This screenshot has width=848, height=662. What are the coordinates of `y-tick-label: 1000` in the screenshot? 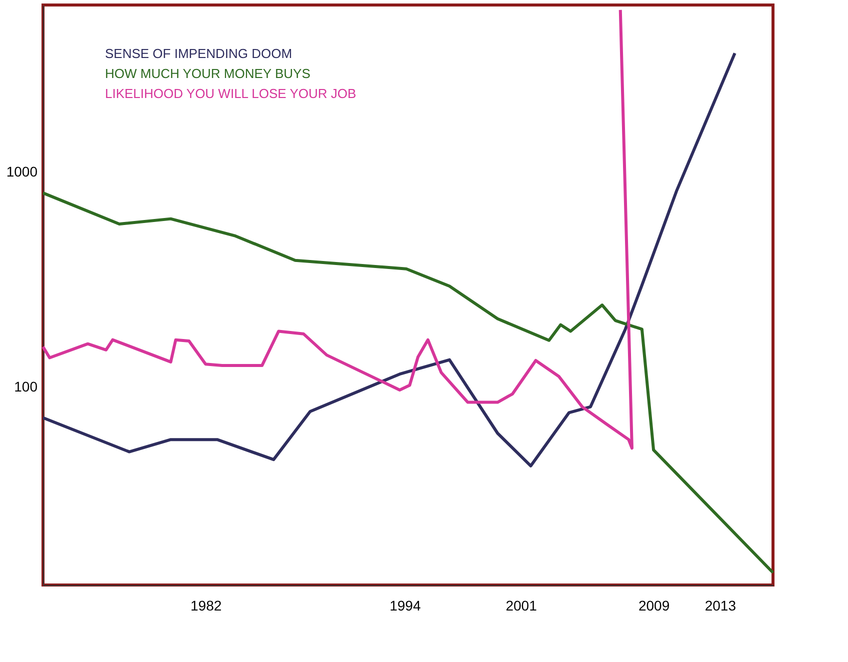 It's located at (22, 172).